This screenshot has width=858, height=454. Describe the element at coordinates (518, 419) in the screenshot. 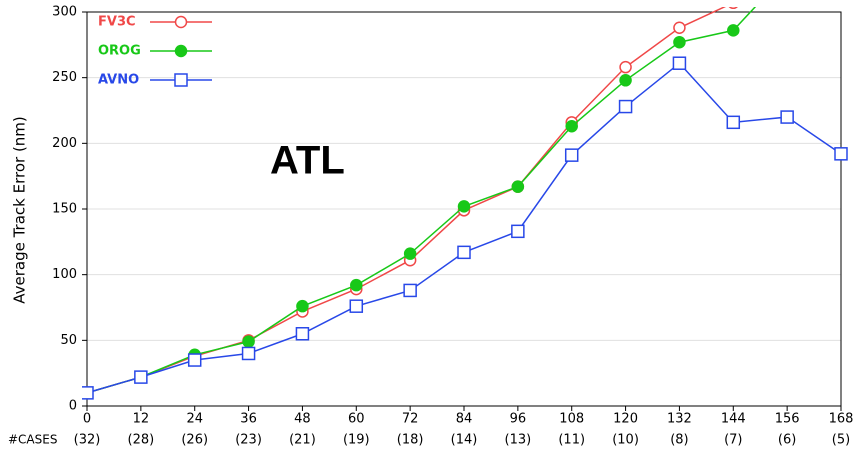

I see `x-tick-label: 96` at that location.